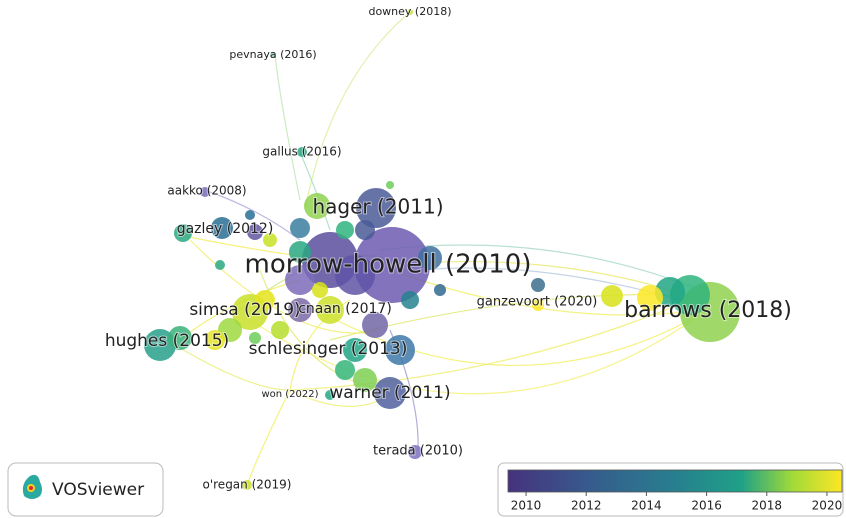 The width and height of the screenshot is (846, 518). What do you see at coordinates (526, 506) in the screenshot?
I see `colorbar-tick-label: 2010` at bounding box center [526, 506].